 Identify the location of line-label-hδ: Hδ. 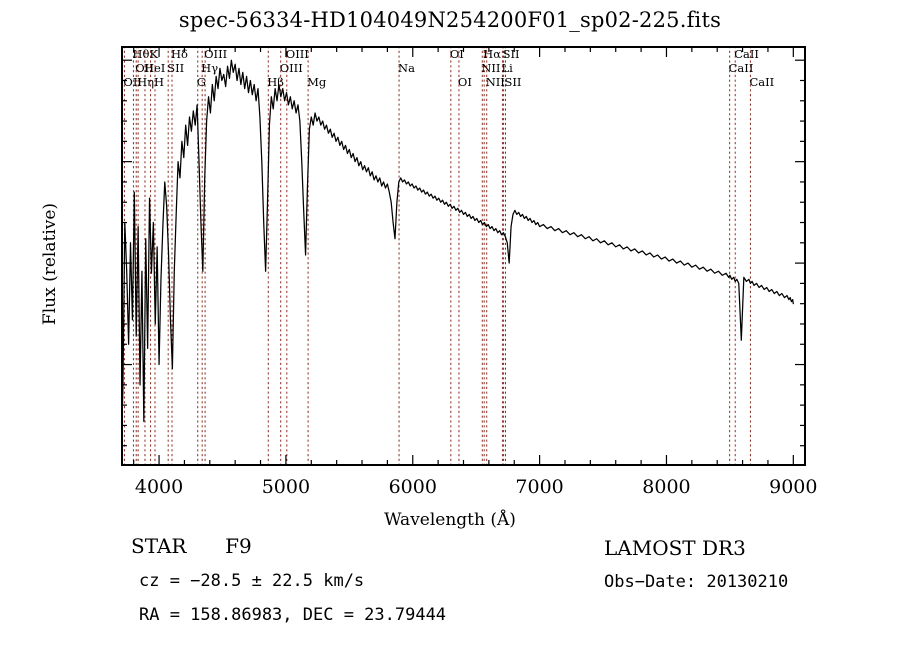
(179, 54).